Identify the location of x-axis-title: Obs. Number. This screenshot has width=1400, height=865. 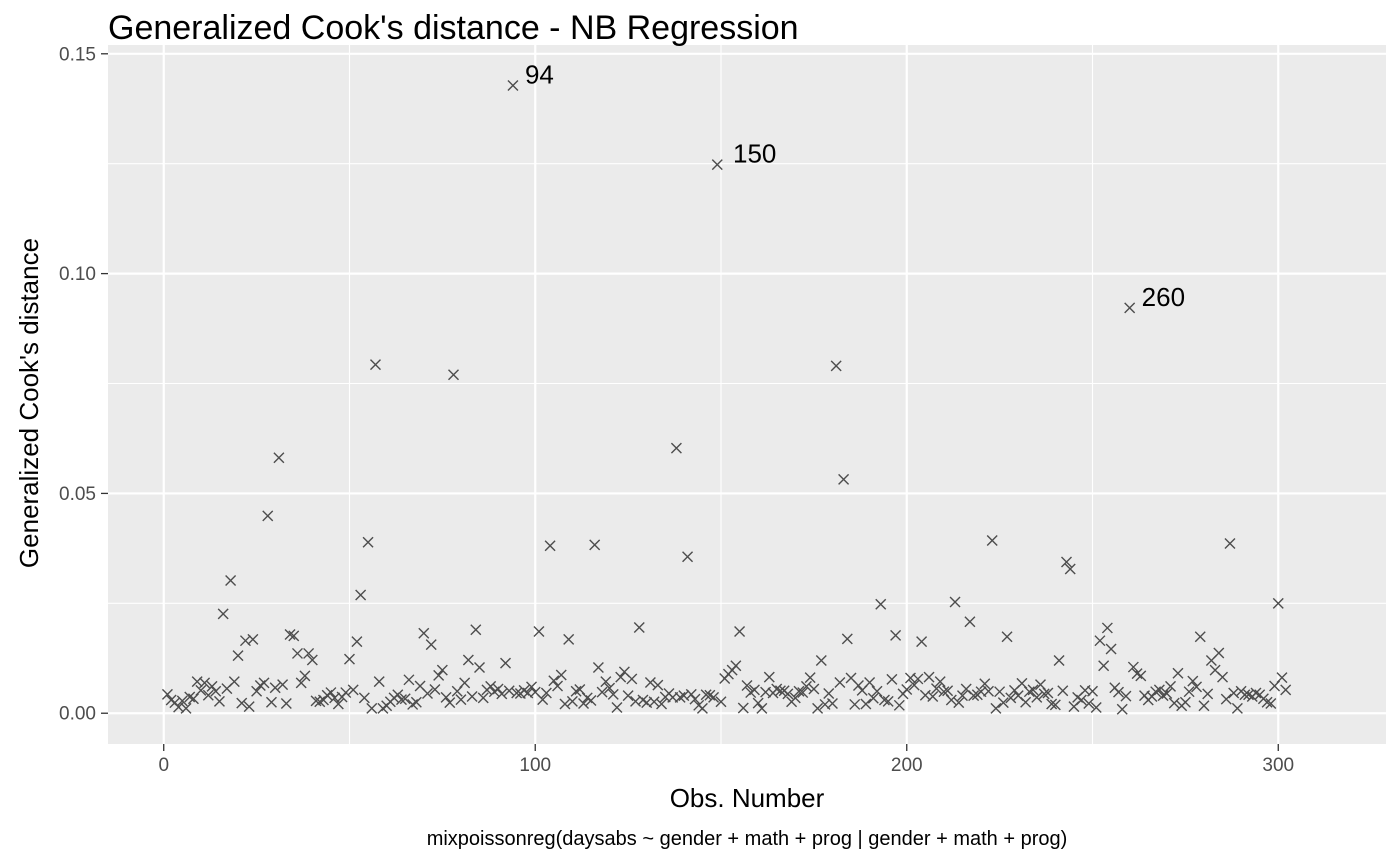
(747, 798).